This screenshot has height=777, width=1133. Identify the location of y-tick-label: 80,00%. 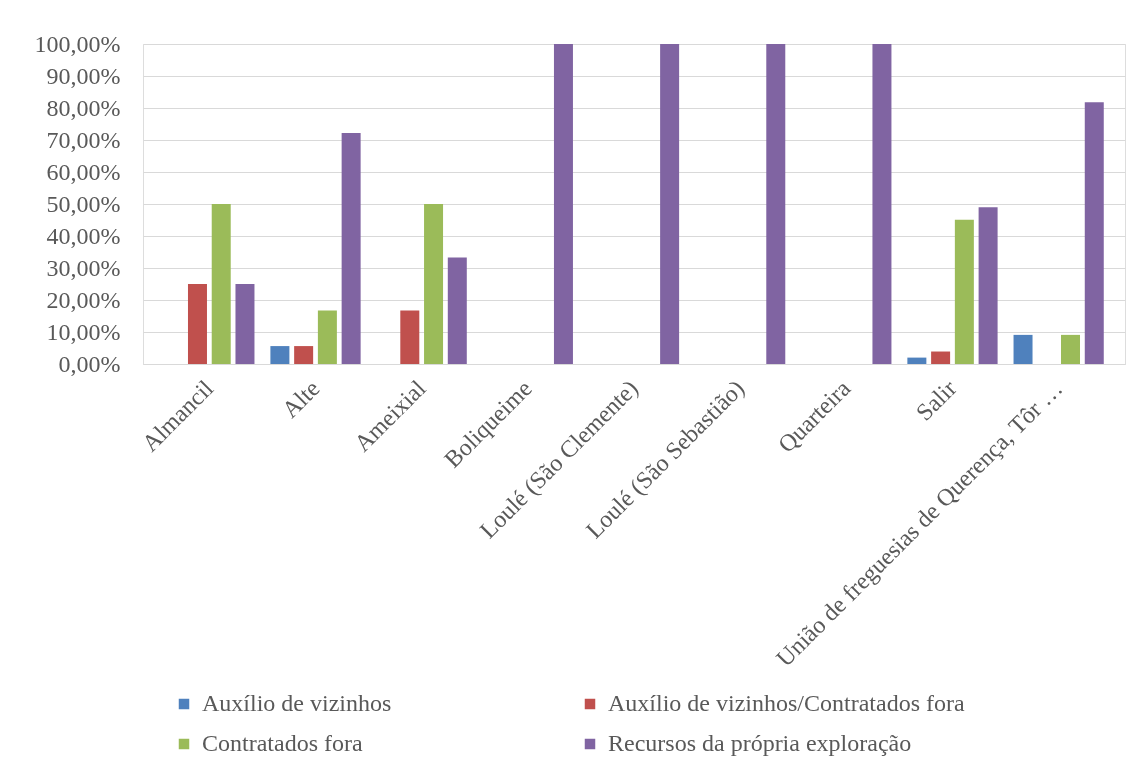
(83, 107).